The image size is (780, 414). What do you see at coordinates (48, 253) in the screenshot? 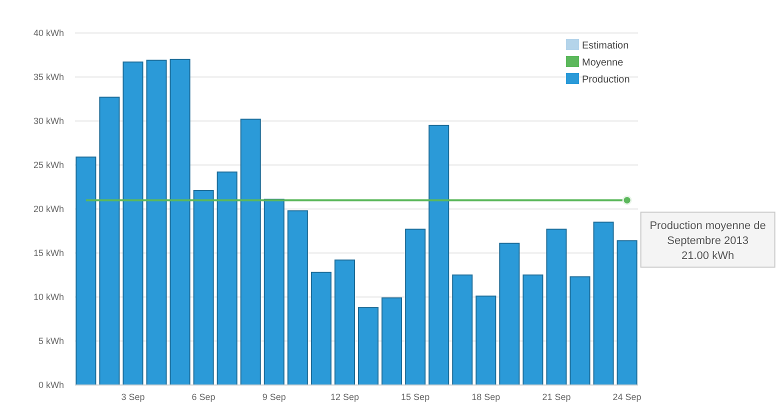
I see `y-tick-label: 15 kWh` at bounding box center [48, 253].